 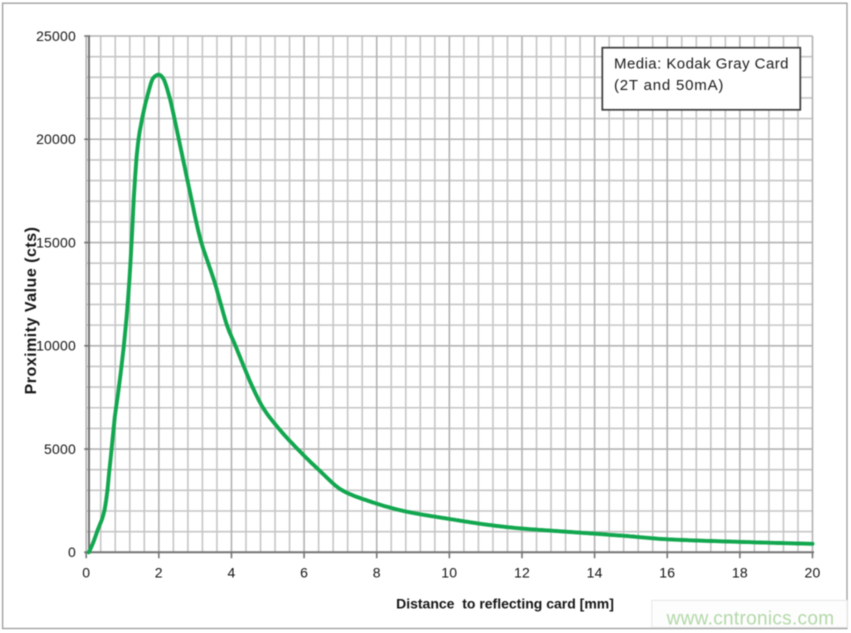 I want to click on svg-text: 6, so click(x=304, y=573).